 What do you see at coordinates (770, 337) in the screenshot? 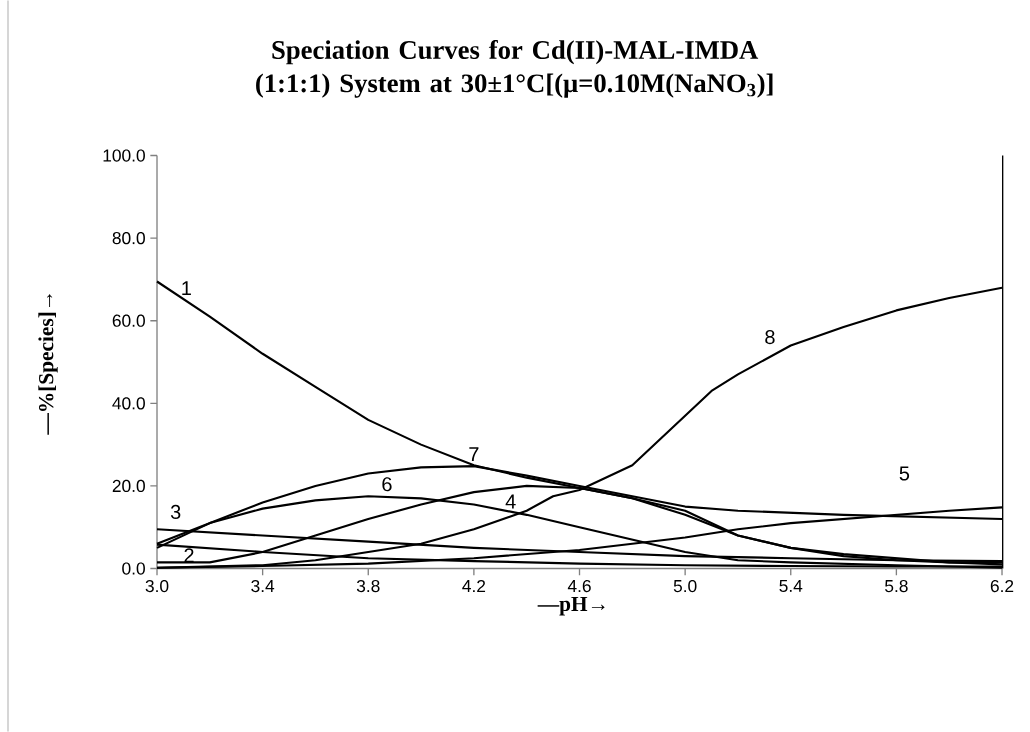
I see `annotation: 8` at bounding box center [770, 337].